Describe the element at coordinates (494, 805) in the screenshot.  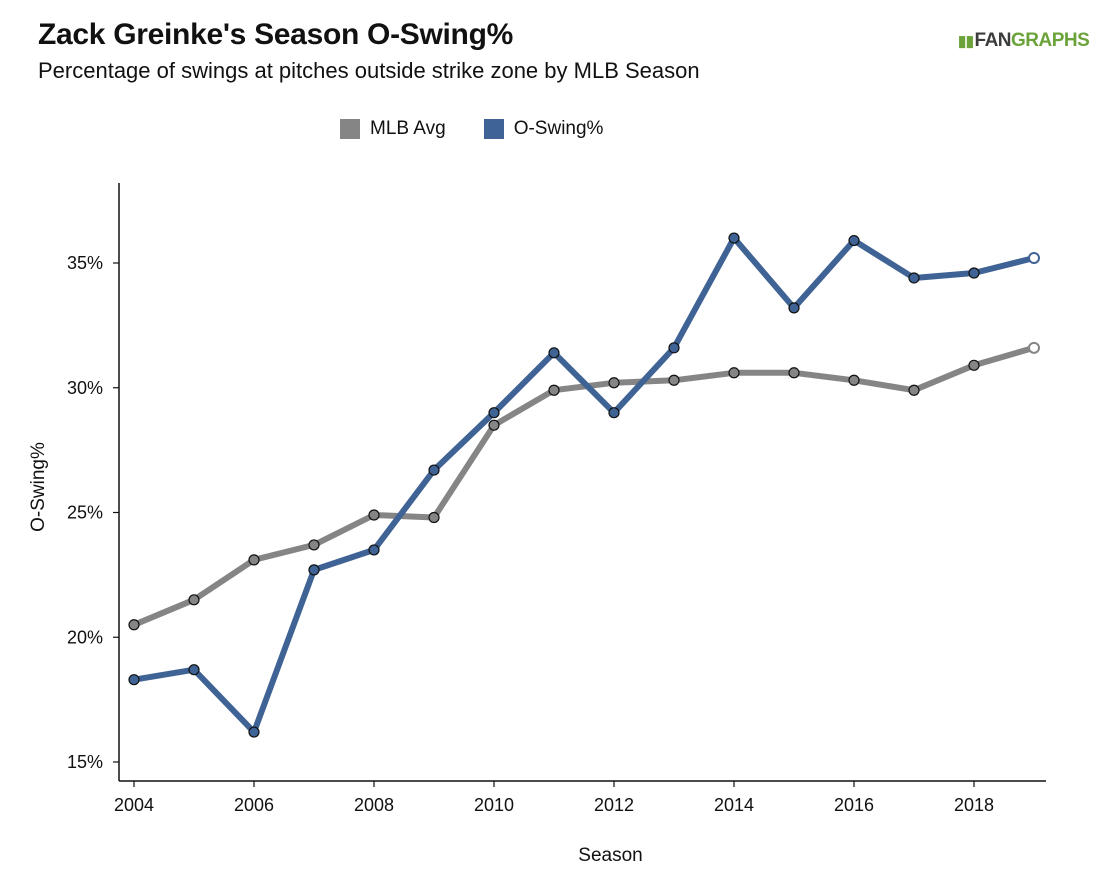
I see `x-tick-label: 2010` at that location.